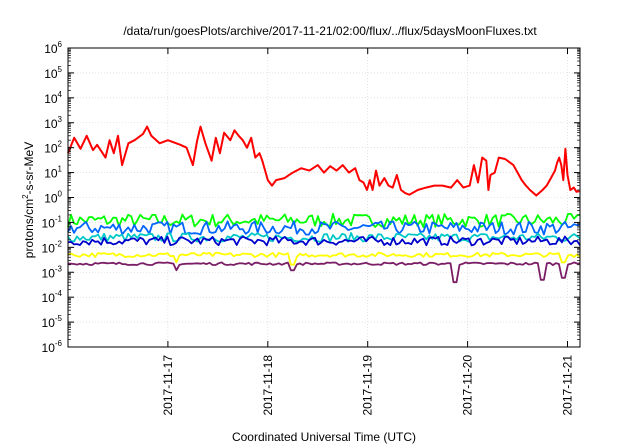  I want to click on y-tick-exponent: -1, so click(59, 218).